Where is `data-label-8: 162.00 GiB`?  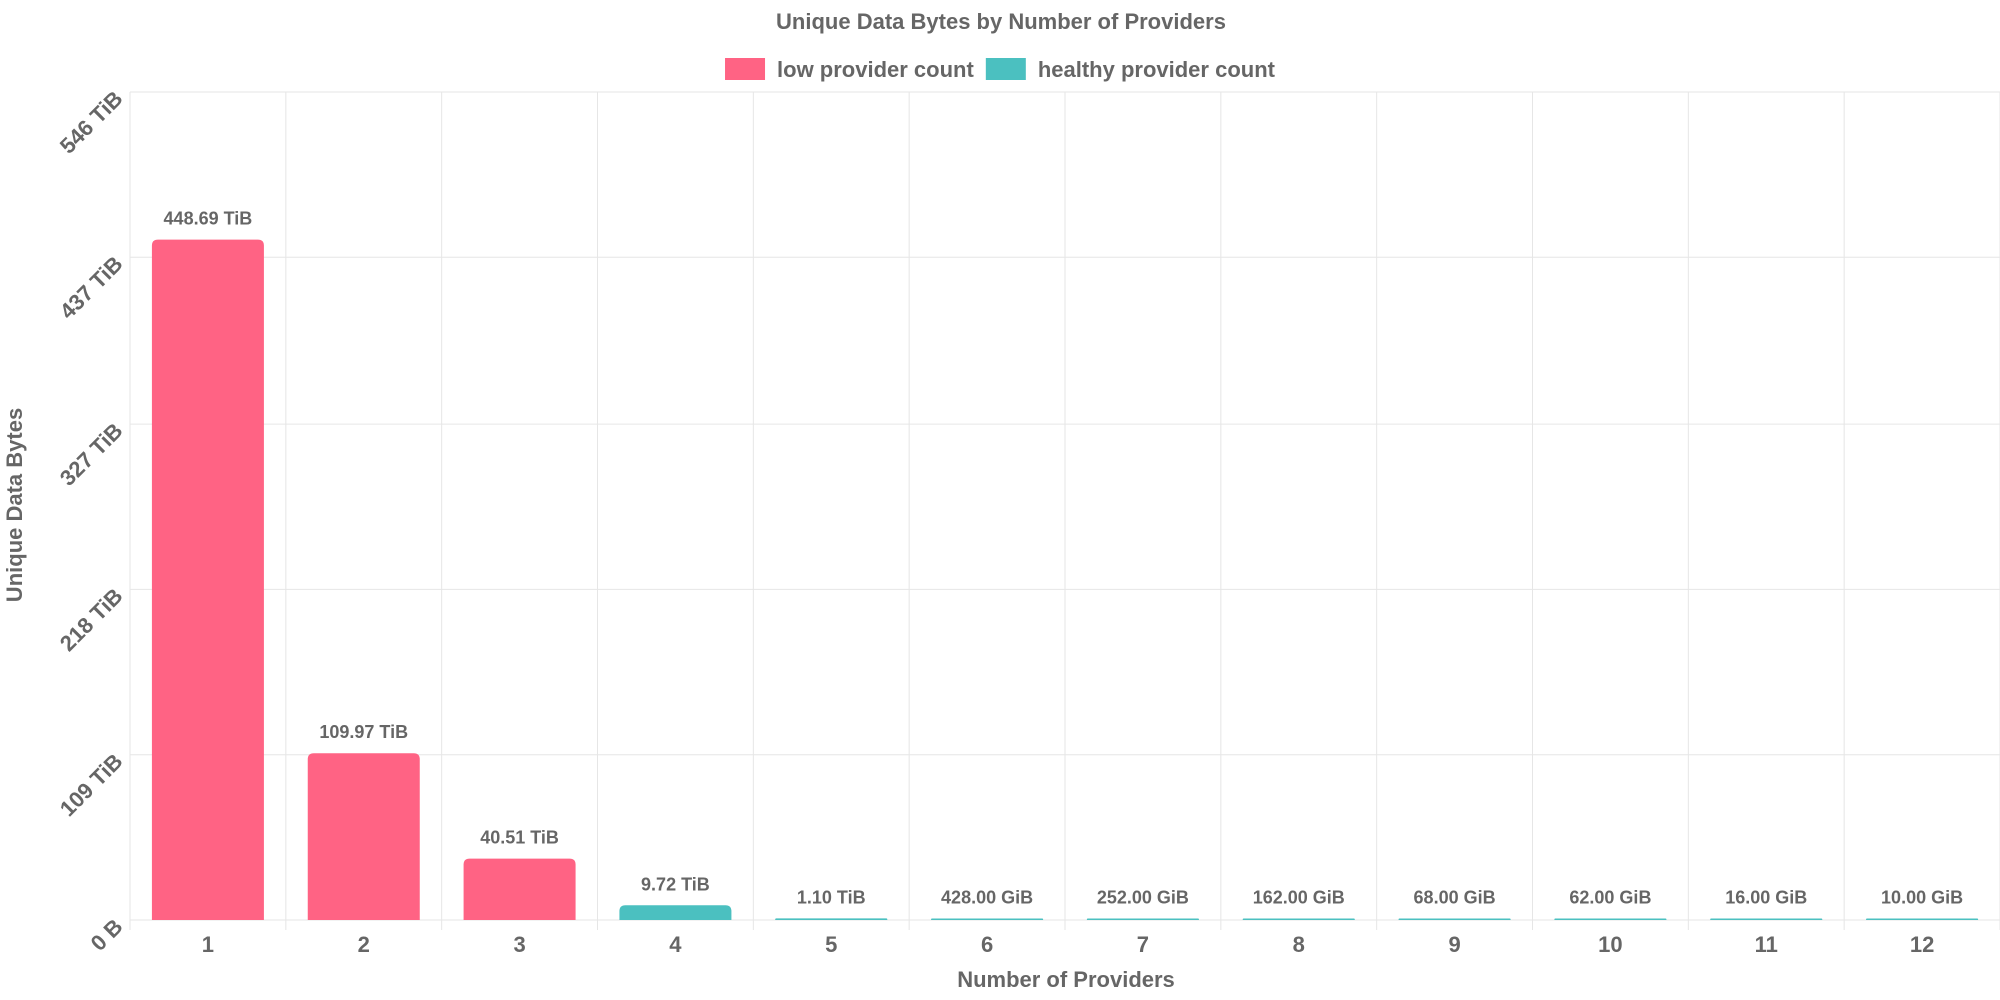
data-label-8: 162.00 GiB is located at coordinates (1299, 898).